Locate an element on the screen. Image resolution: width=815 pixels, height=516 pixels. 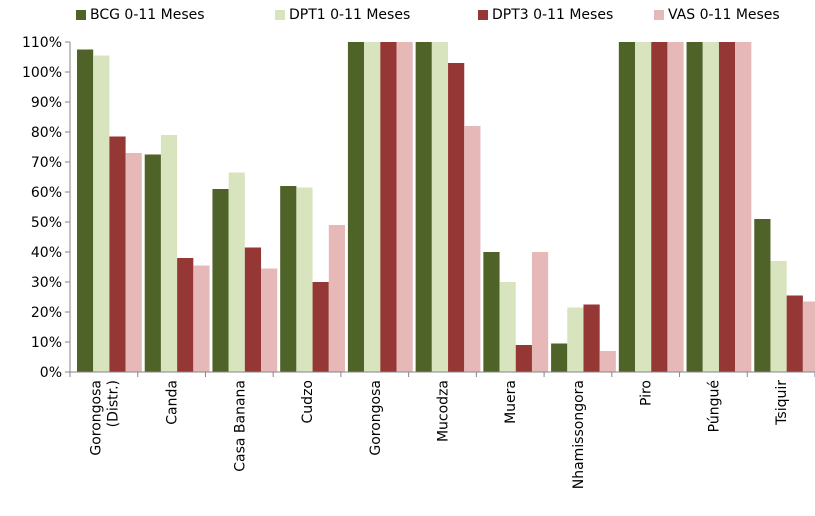
y-tick-label: 70% is located at coordinates (46, 163).